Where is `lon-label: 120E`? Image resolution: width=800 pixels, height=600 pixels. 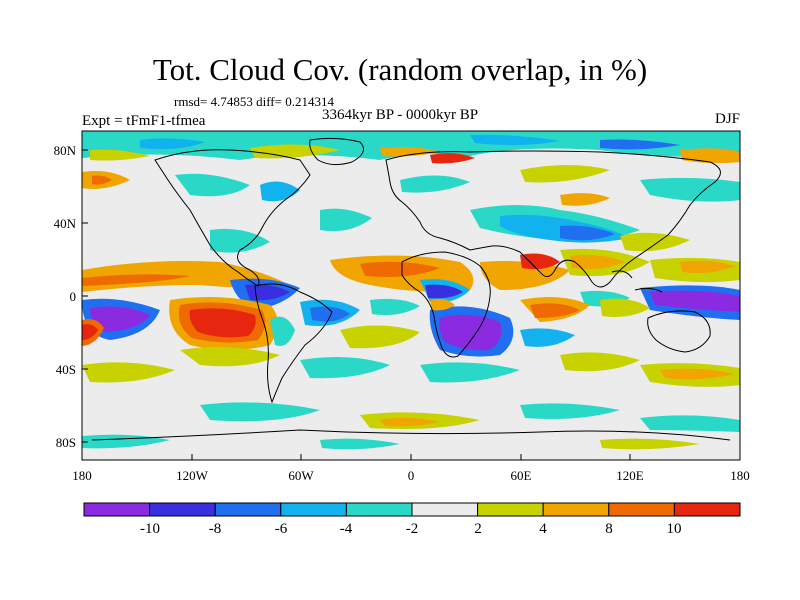 lon-label: 120E is located at coordinates (630, 475).